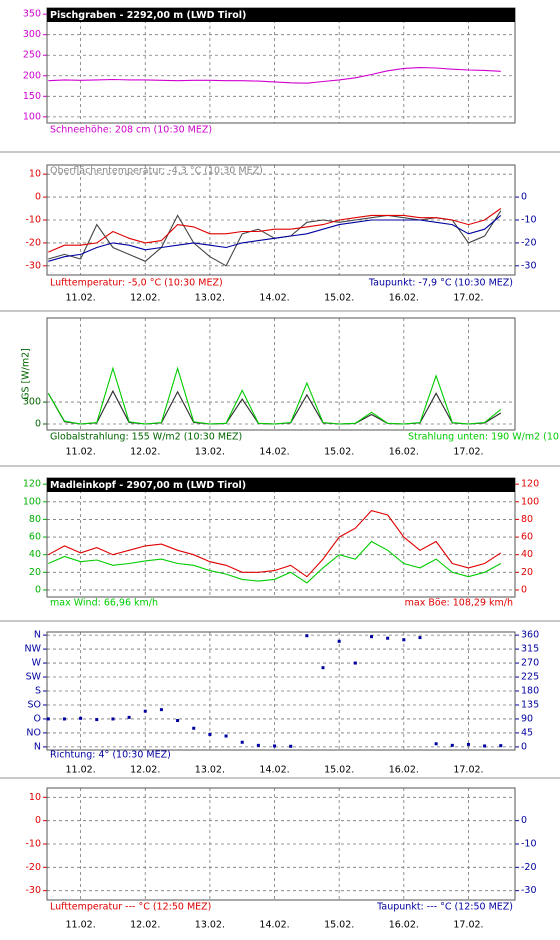 The width and height of the screenshot is (560, 940). What do you see at coordinates (136, 283) in the screenshot?
I see `legend-label: Lufttemperatur: -5,0 °C (10:30 MEZ)` at bounding box center [136, 283].